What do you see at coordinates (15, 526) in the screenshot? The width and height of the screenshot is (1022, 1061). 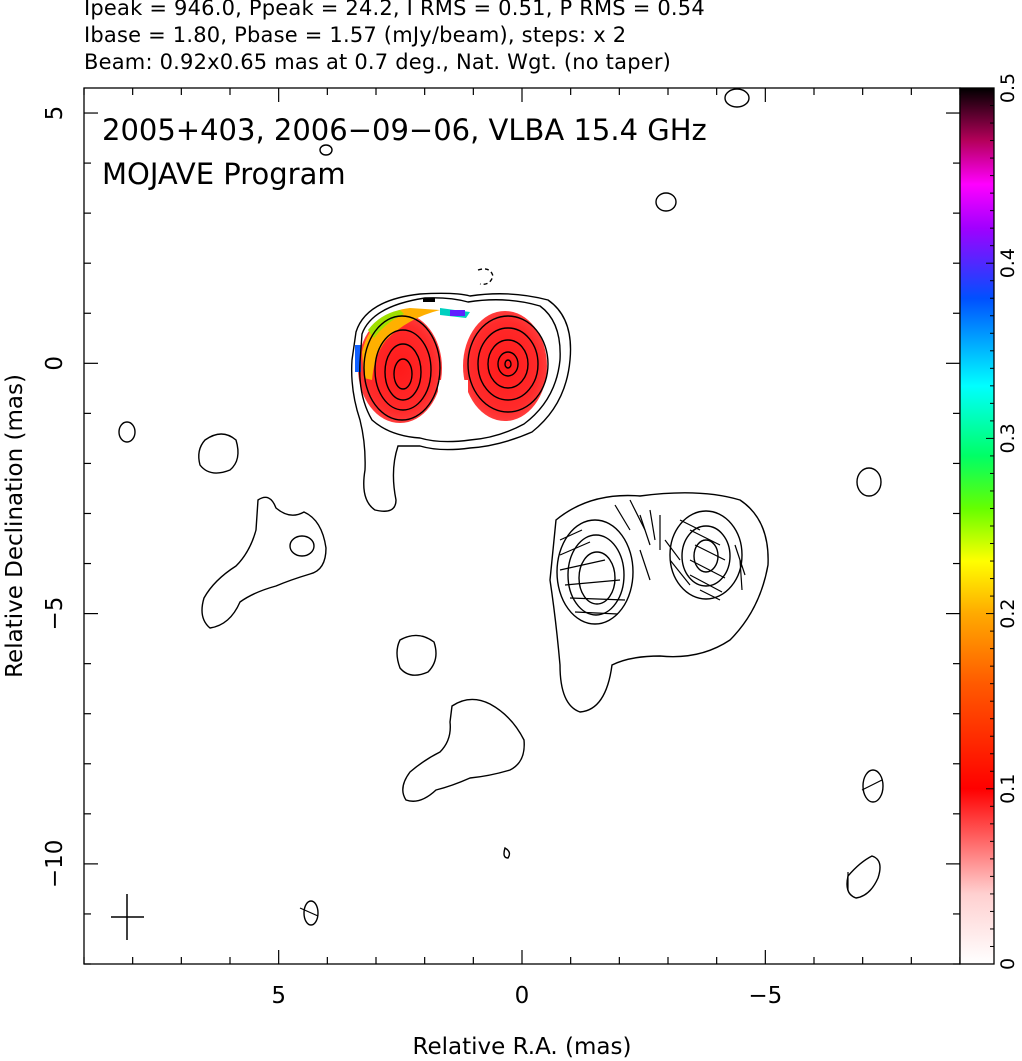 I see `y-axis-label: Relative Declination (mas)` at bounding box center [15, 526].